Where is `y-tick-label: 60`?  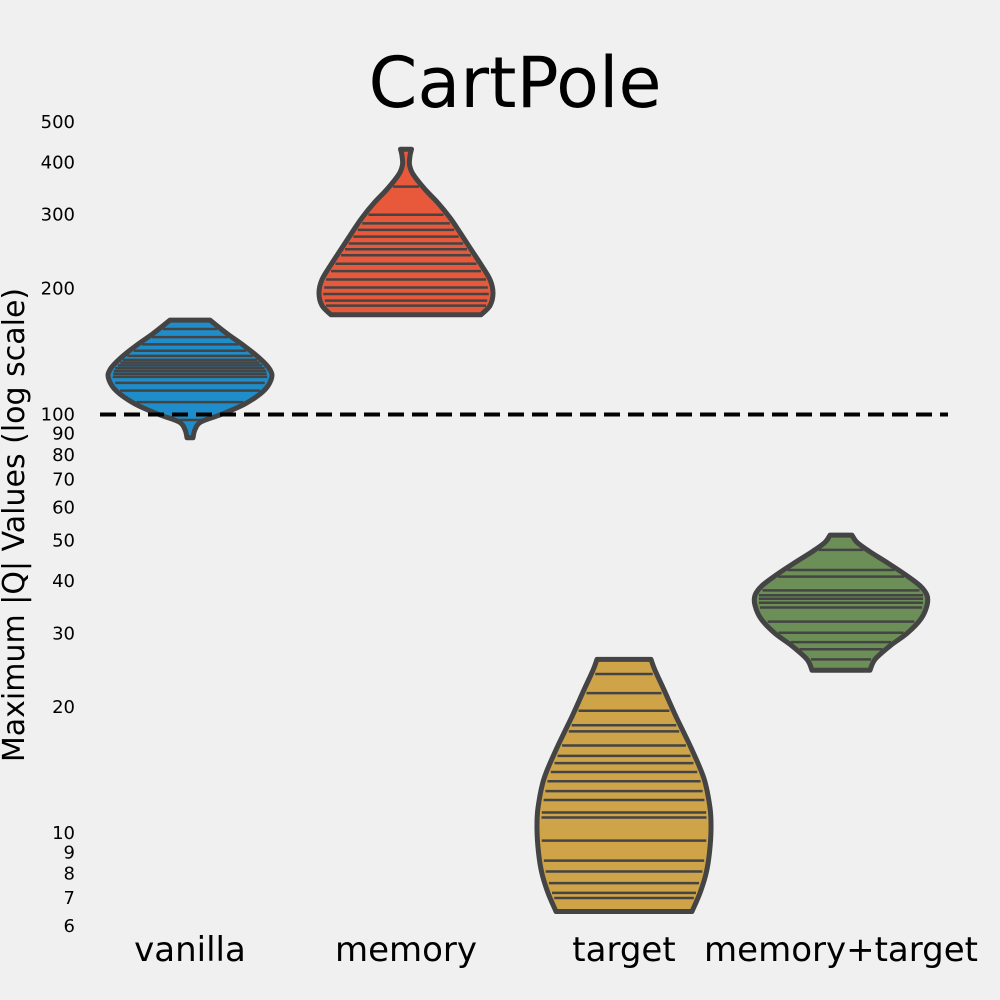
y-tick-label: 60 is located at coordinates (63, 507).